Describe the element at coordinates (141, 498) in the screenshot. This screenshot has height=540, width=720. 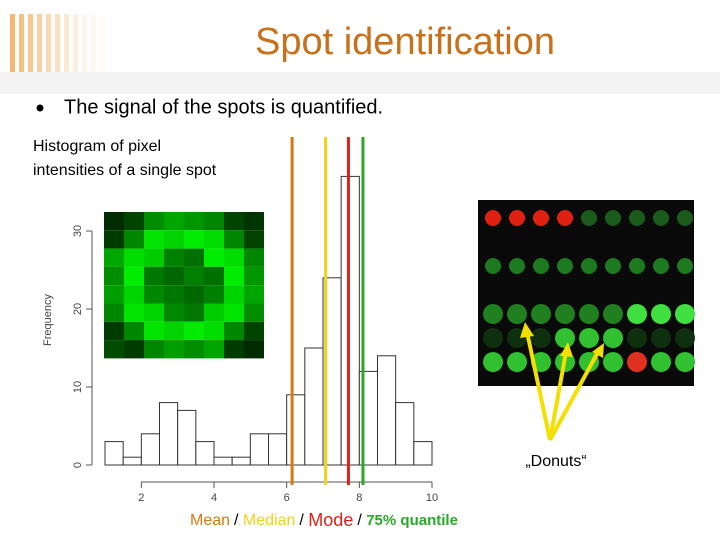
I see `x-tick-label: 2` at that location.